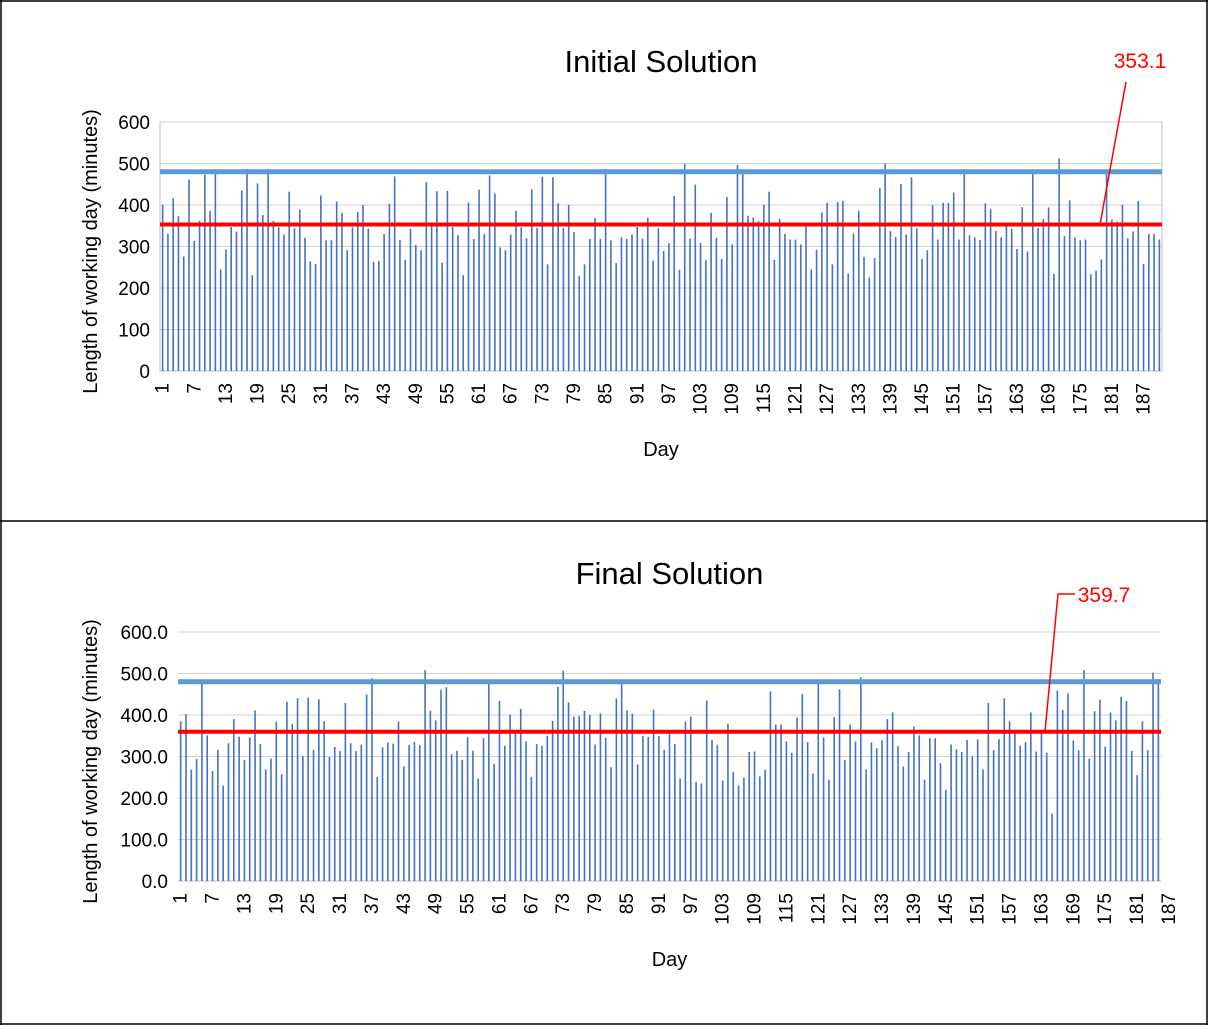  What do you see at coordinates (144, 799) in the screenshot?
I see `y-tick-label: 200.0` at bounding box center [144, 799].